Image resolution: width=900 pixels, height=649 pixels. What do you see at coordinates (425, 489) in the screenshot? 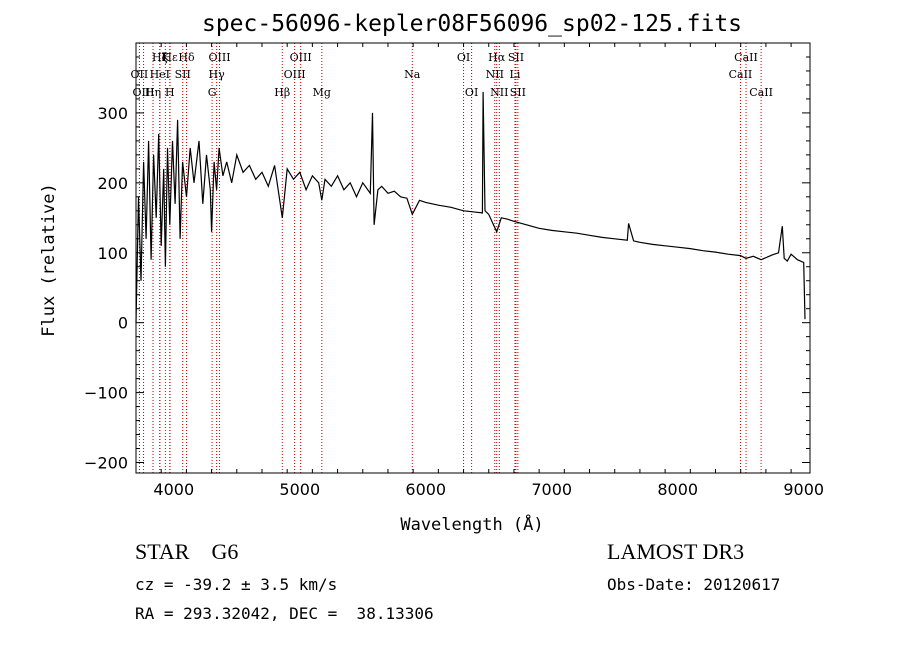
I see `x-tick-label: 6000` at bounding box center [425, 489].